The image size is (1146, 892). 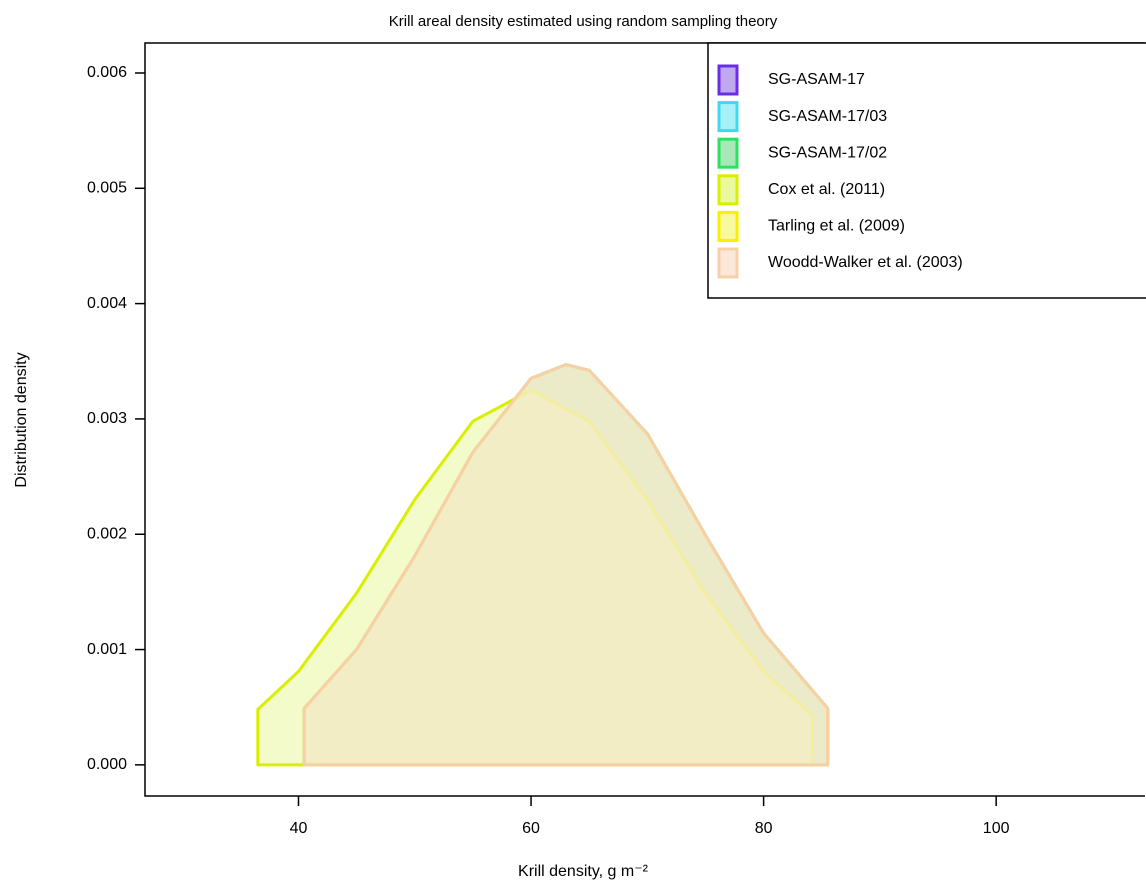 What do you see at coordinates (299, 828) in the screenshot?
I see `x-tick-label: 40` at bounding box center [299, 828].